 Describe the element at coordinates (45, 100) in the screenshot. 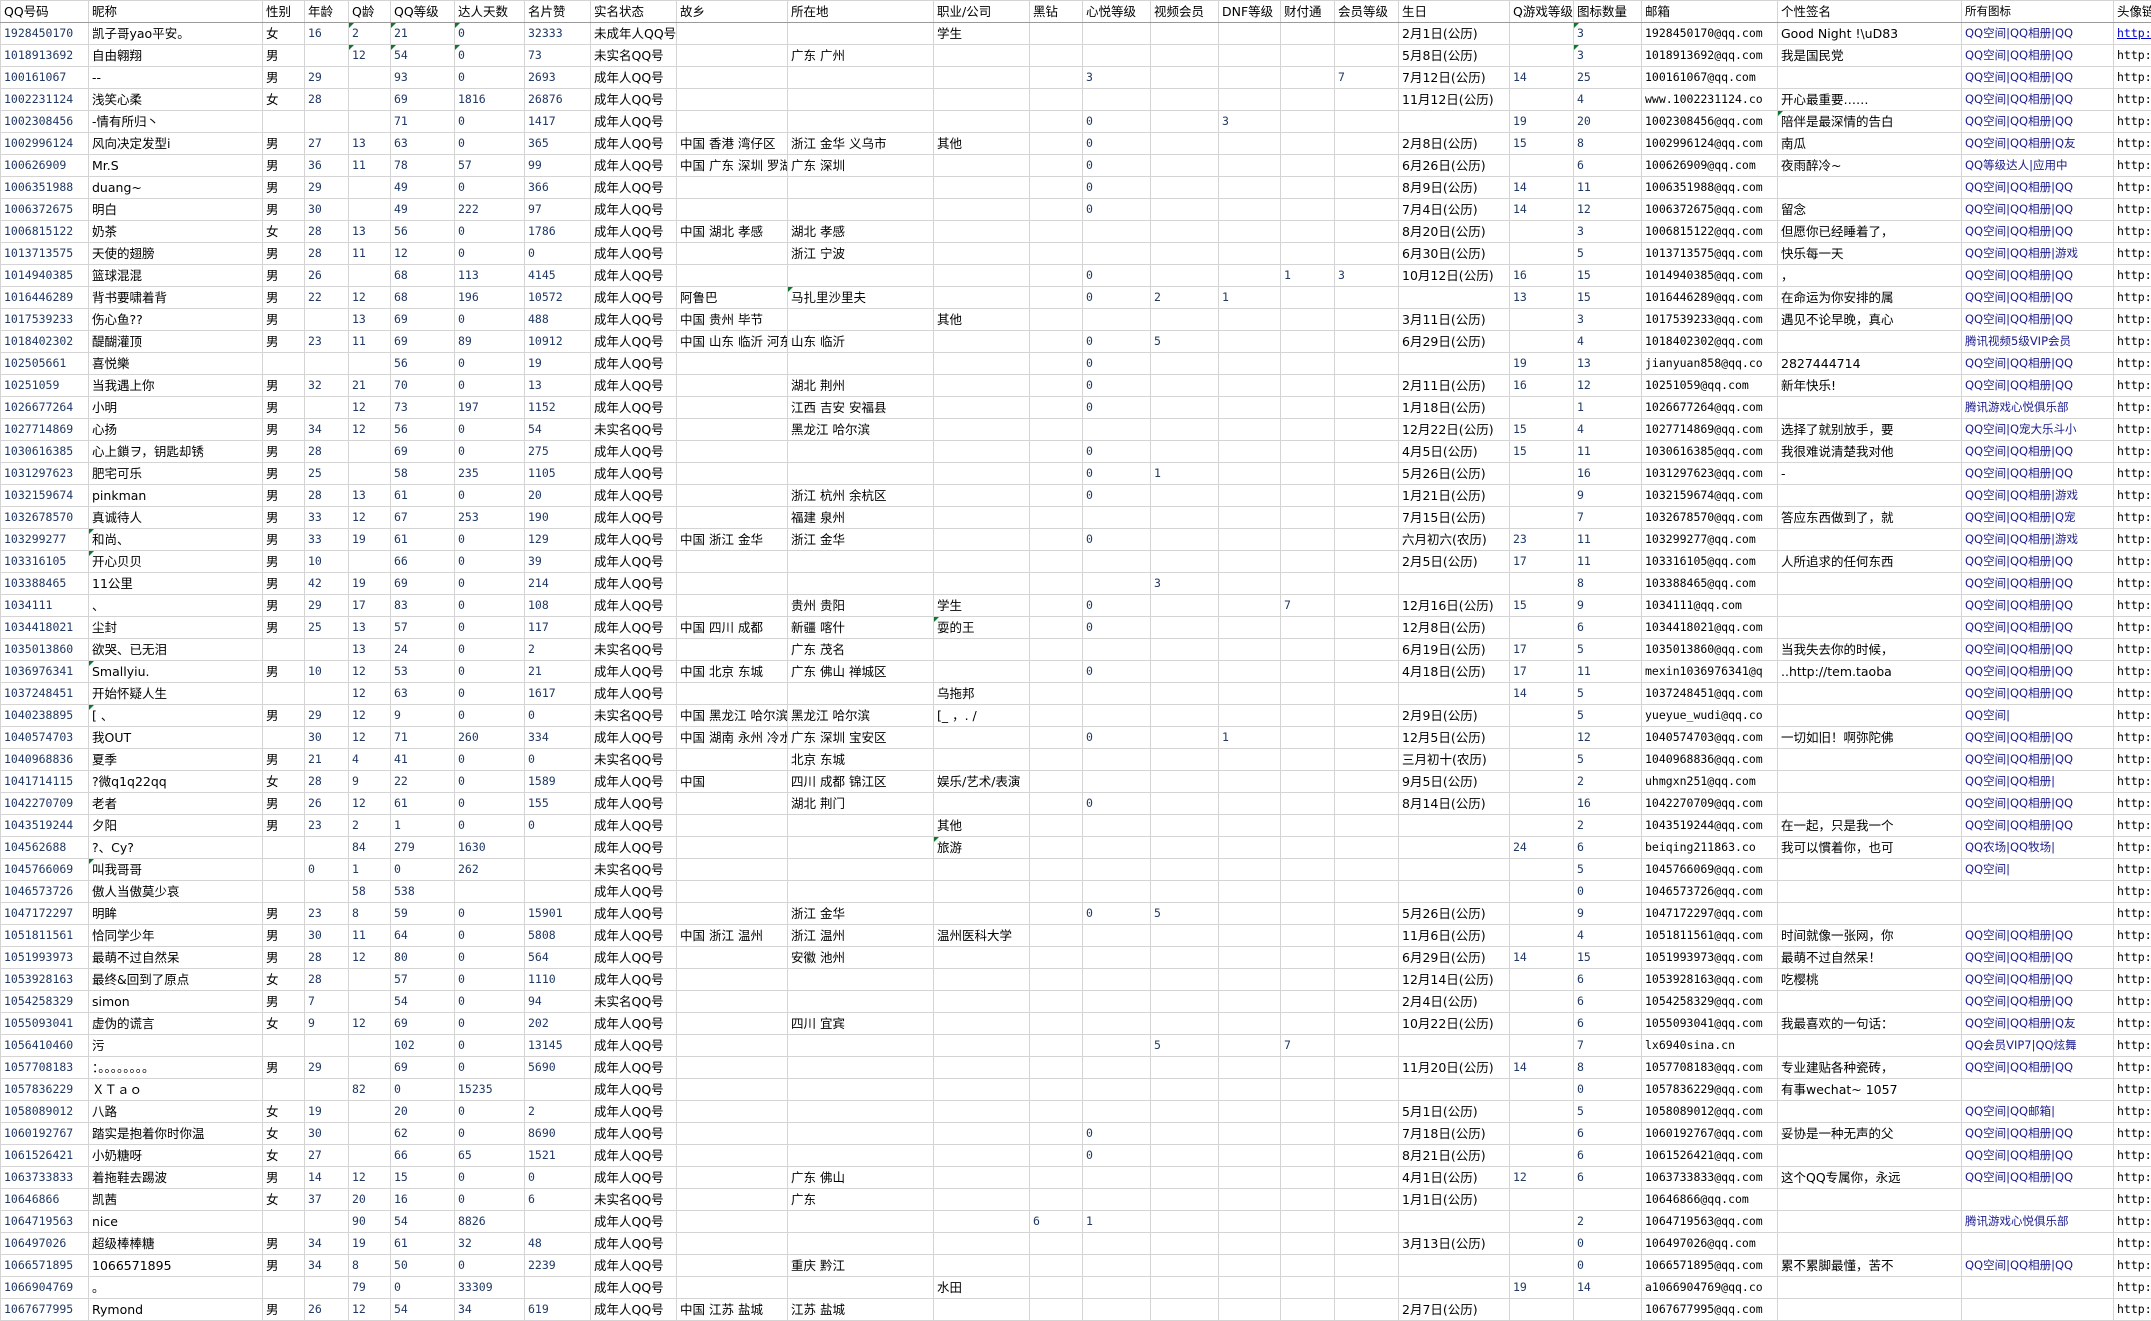

I see `cell-qq: 1002231124` at that location.